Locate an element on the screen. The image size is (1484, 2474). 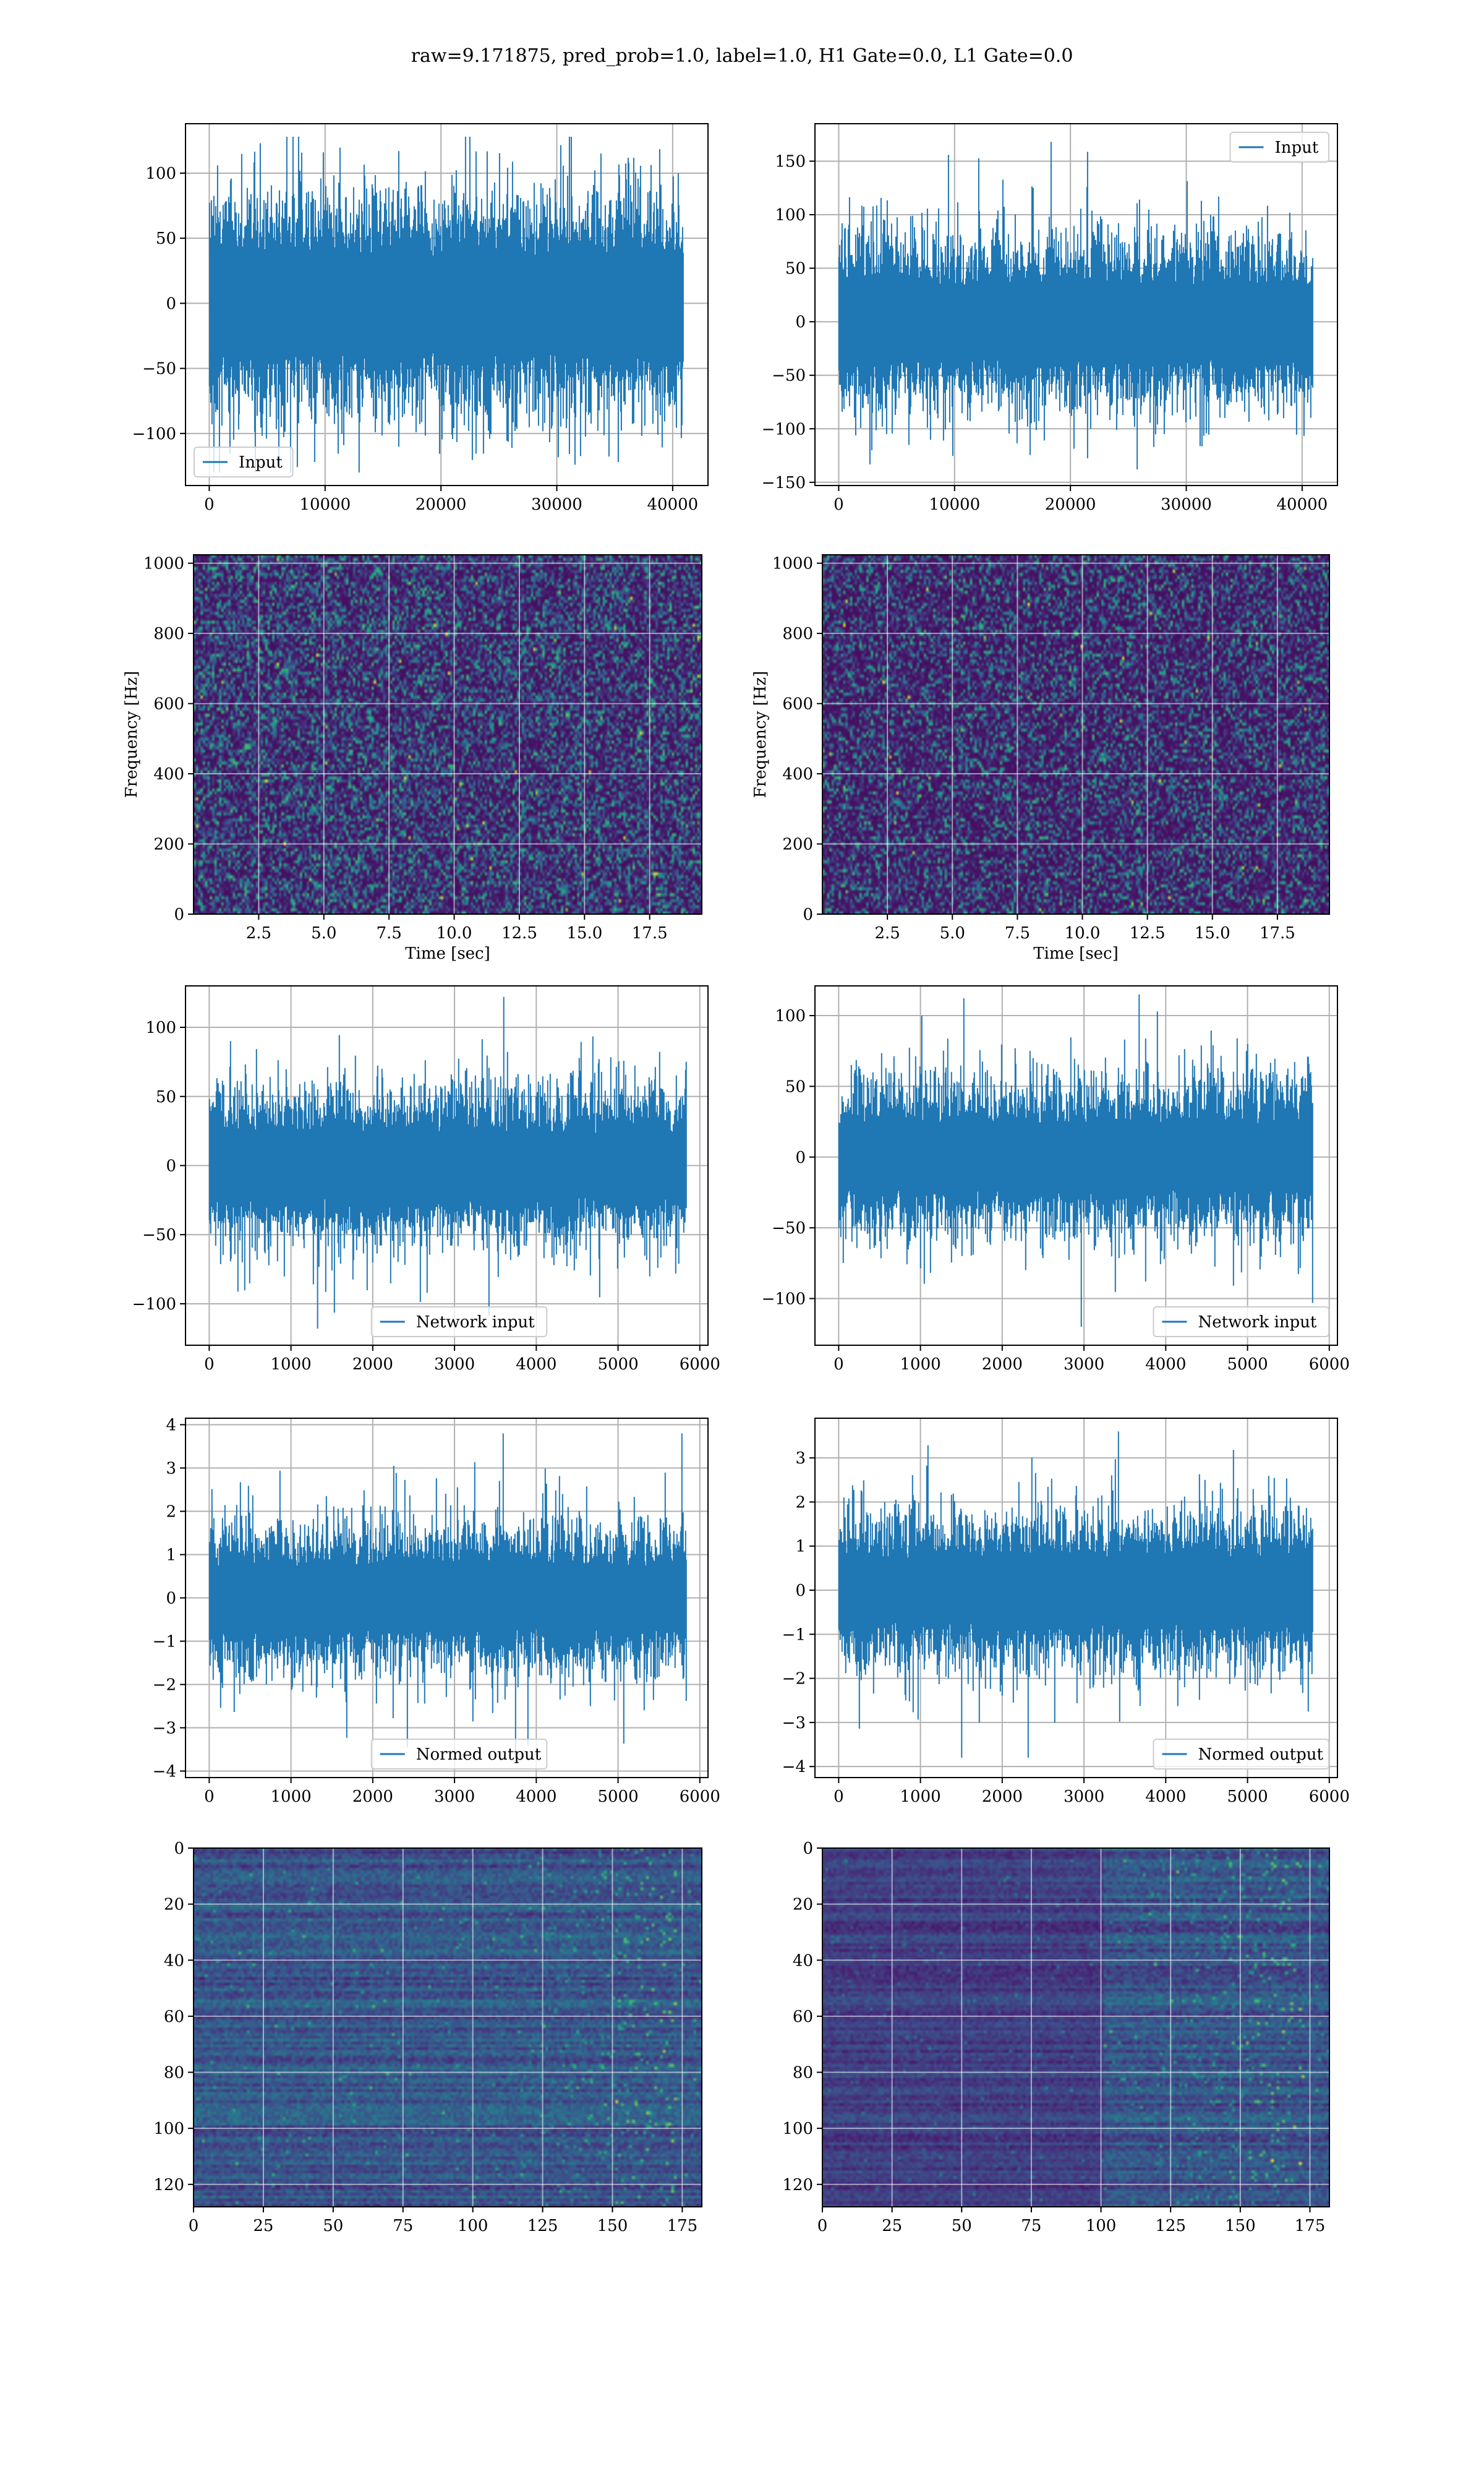
x-tick-label: 10000 is located at coordinates (325, 504).